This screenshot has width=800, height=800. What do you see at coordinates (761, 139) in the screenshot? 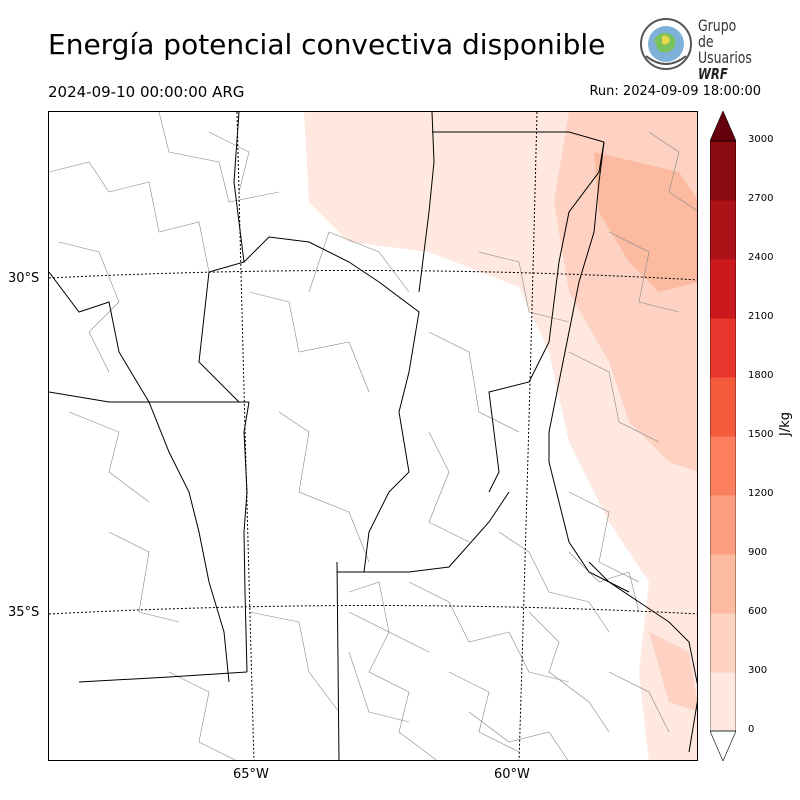
I see `colorbar-tick-label: 3000` at bounding box center [761, 139].